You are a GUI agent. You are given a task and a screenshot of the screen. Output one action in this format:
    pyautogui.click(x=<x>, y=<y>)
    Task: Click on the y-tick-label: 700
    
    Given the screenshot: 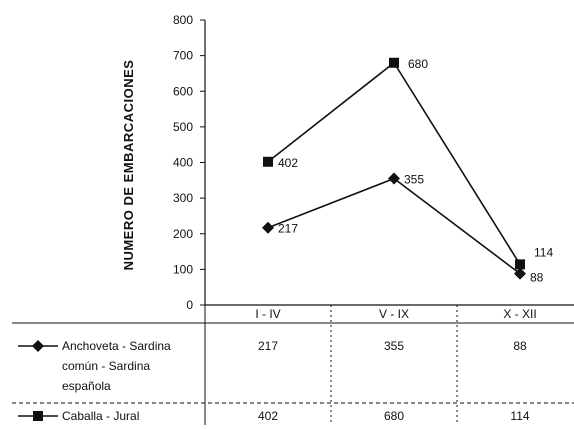 What is the action you would take?
    pyautogui.click(x=183, y=56)
    